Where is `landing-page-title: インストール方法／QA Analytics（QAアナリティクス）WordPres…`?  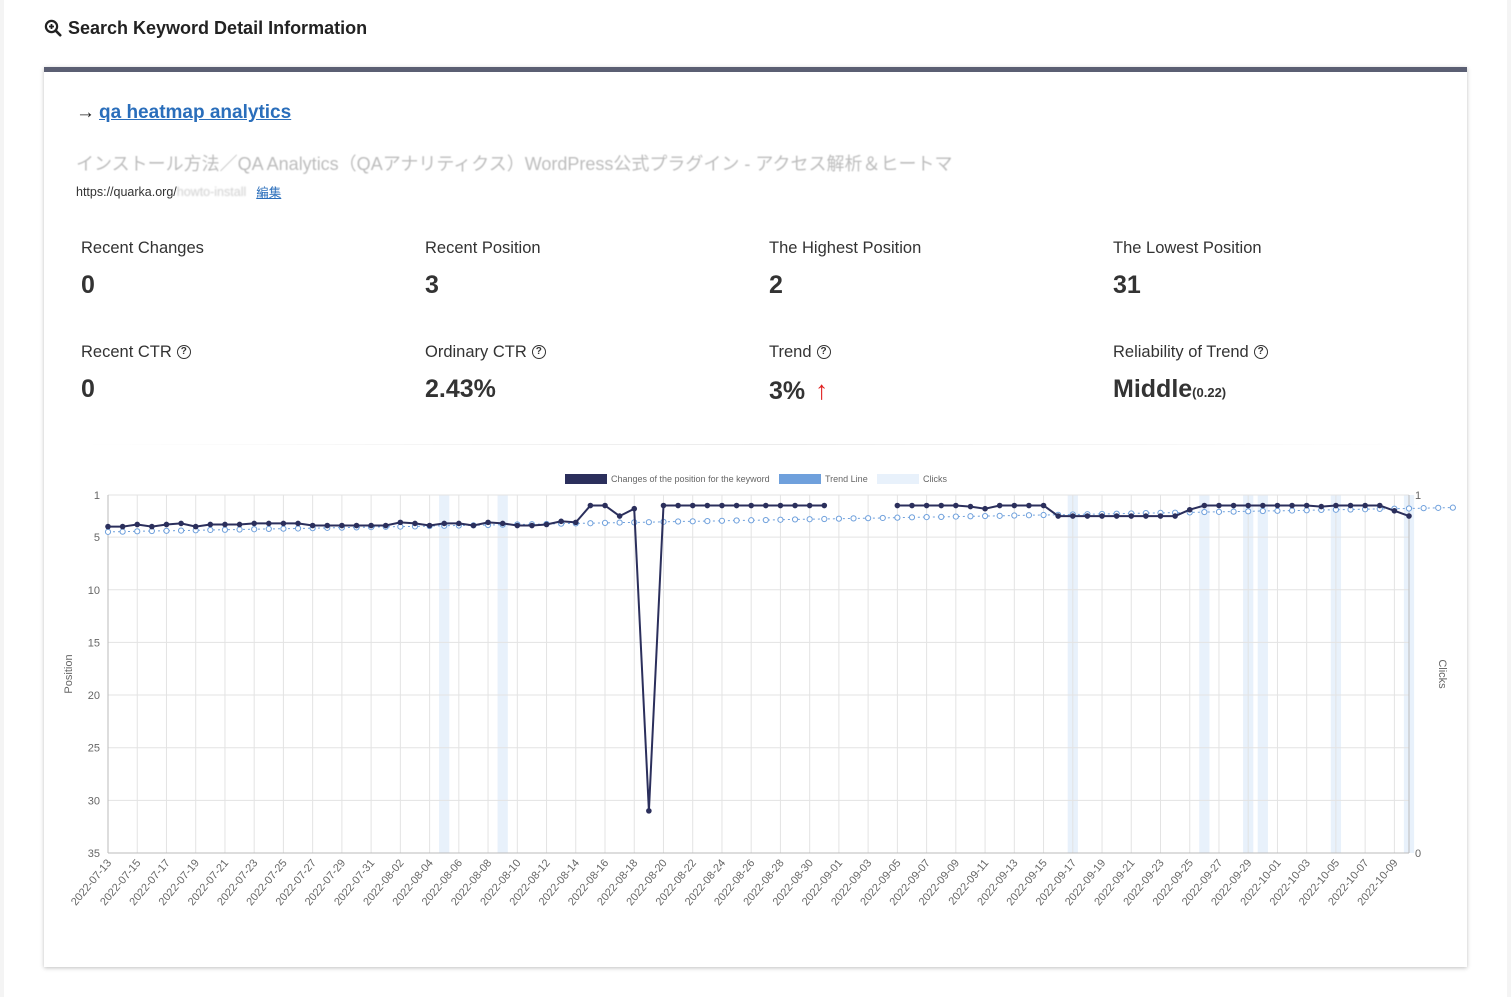 landing-page-title: インストール方法／QA Analytics（QAアナリティクス）WordPres… is located at coordinates (514, 164).